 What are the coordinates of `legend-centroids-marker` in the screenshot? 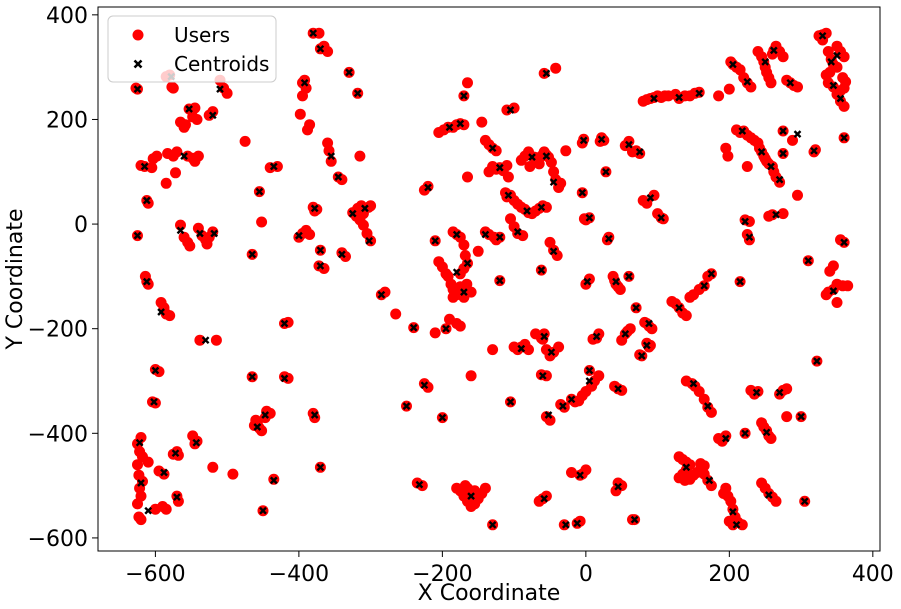 It's located at (138, 64).